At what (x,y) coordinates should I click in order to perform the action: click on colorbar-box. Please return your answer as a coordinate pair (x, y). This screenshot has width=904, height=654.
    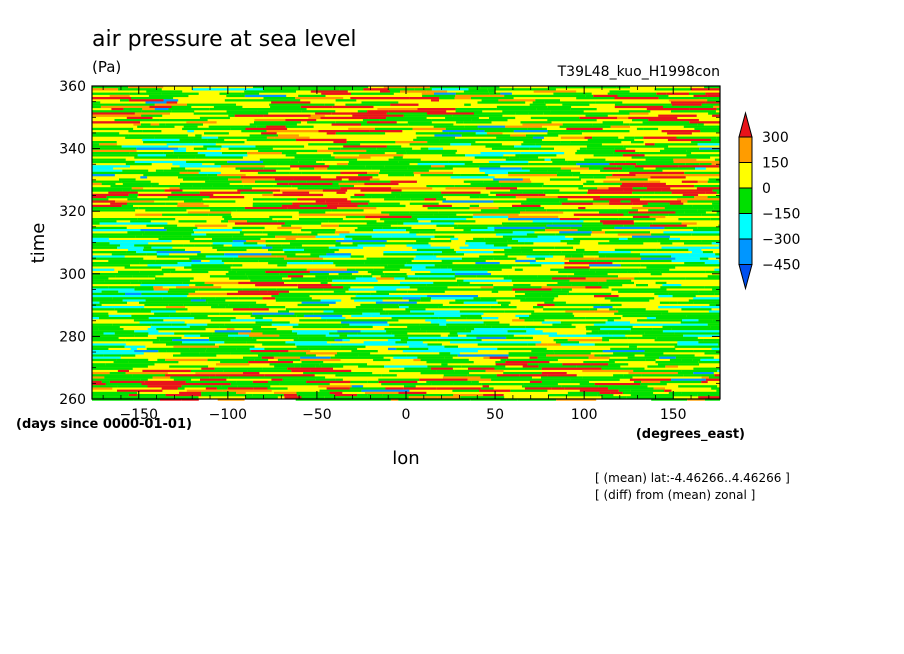
    Looking at the image, I should click on (745, 149).